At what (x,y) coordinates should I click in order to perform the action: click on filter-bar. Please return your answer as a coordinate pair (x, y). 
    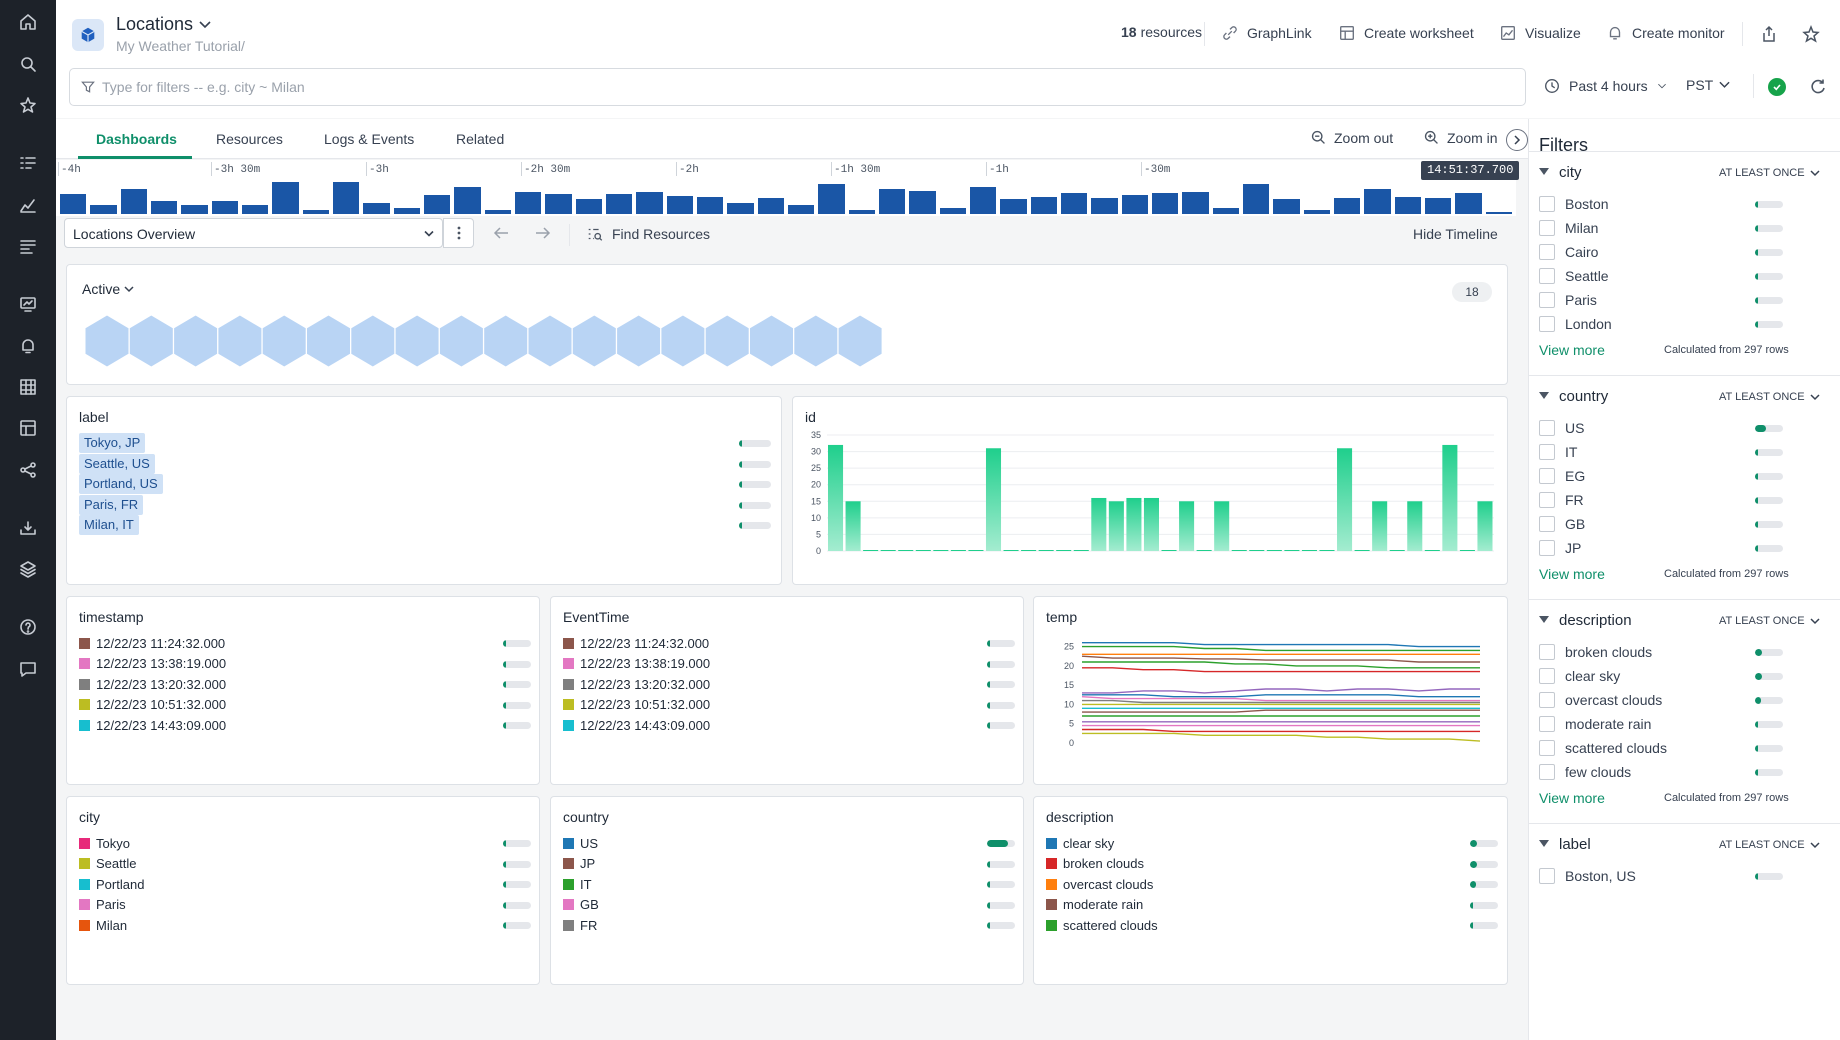
    Looking at the image, I should click on (797, 87).